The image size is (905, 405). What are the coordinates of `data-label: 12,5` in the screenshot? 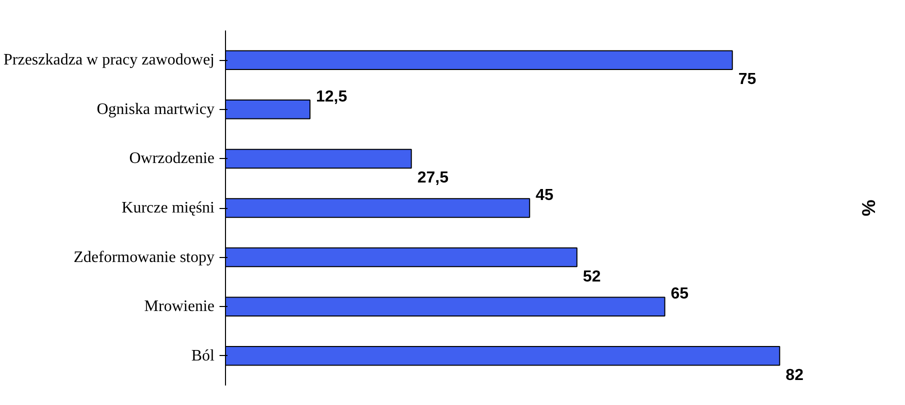 It's located at (332, 97).